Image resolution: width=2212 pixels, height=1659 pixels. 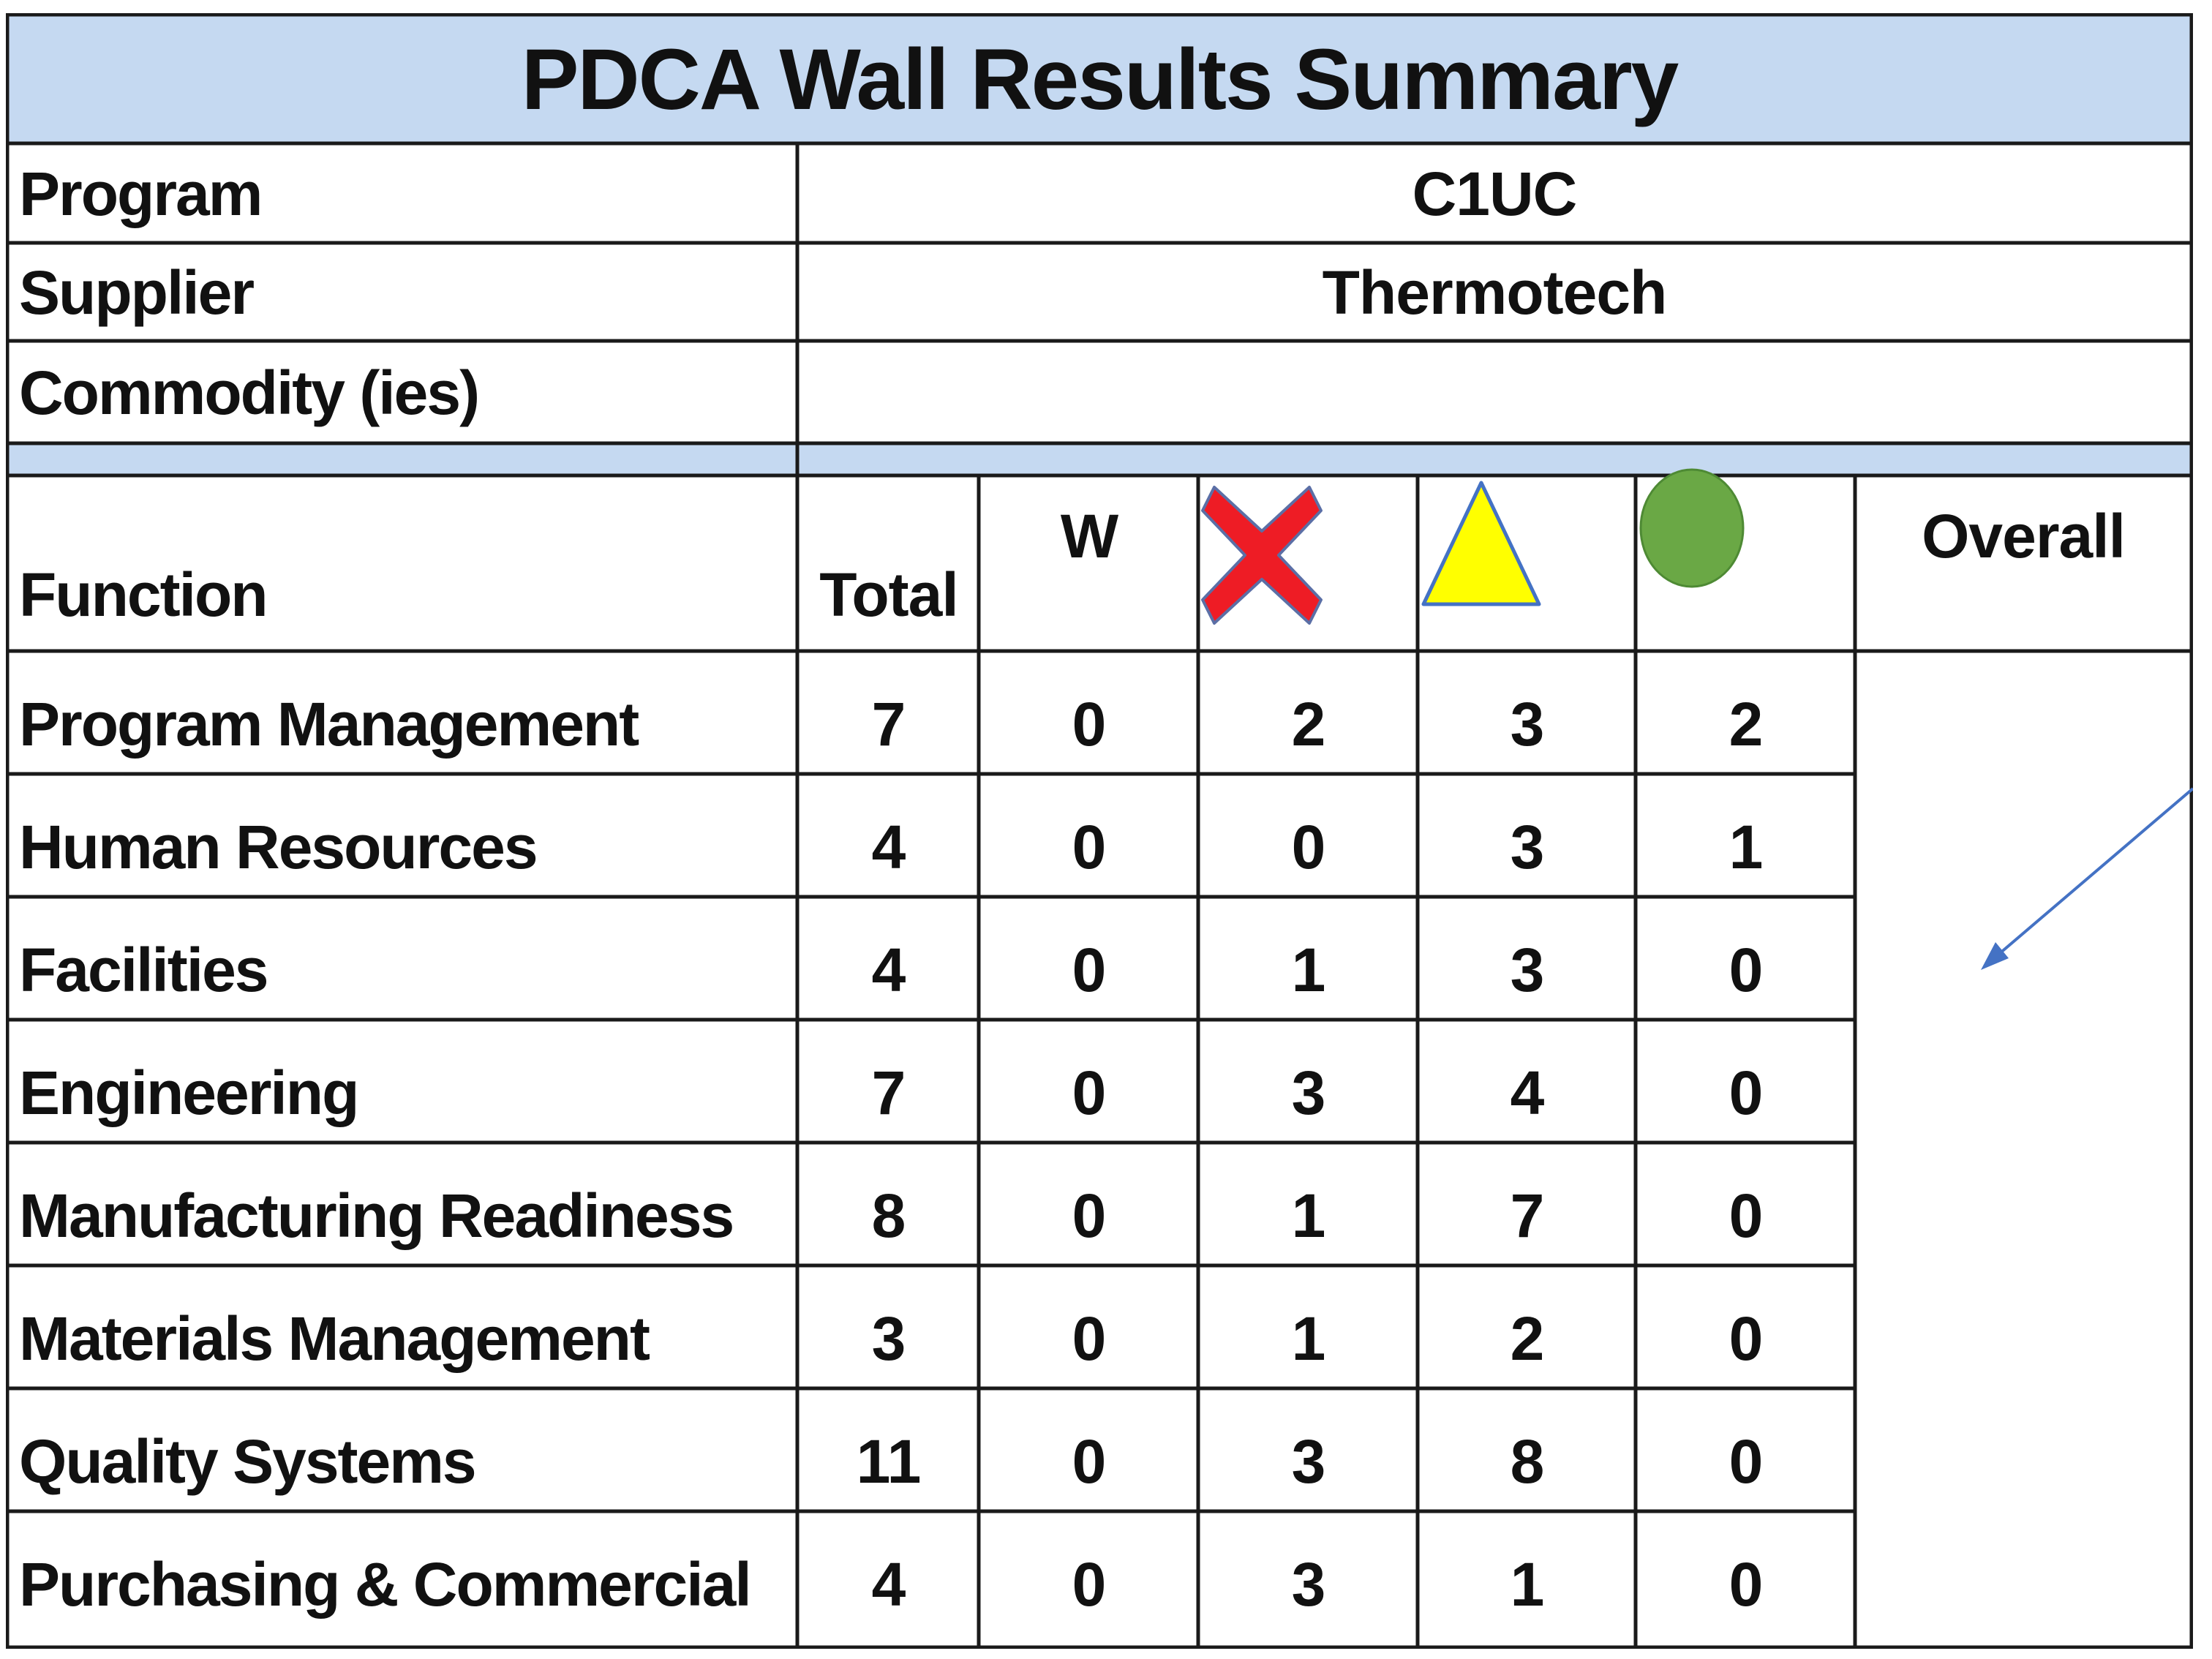 I want to click on overall-header: Overall, so click(x=2024, y=536).